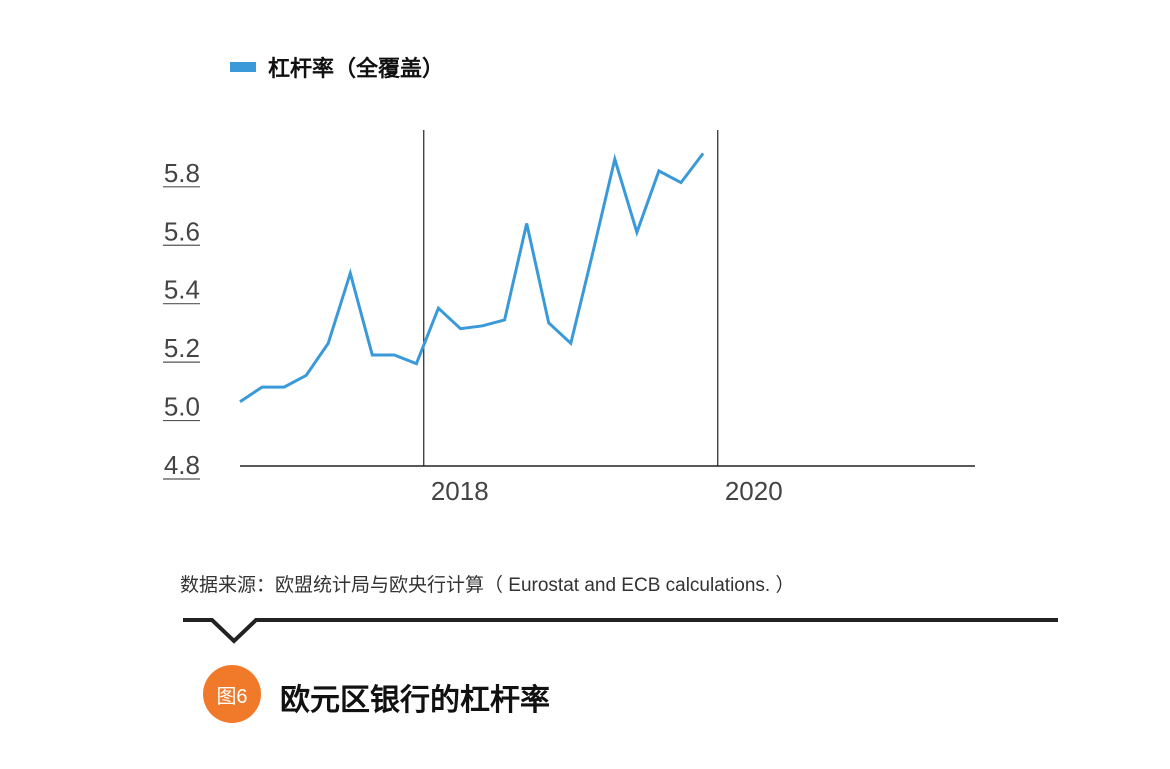 The width and height of the screenshot is (1170, 769). Describe the element at coordinates (356, 69) in the screenshot. I see `legend-label: 杠杆率（全覆盖）` at that location.